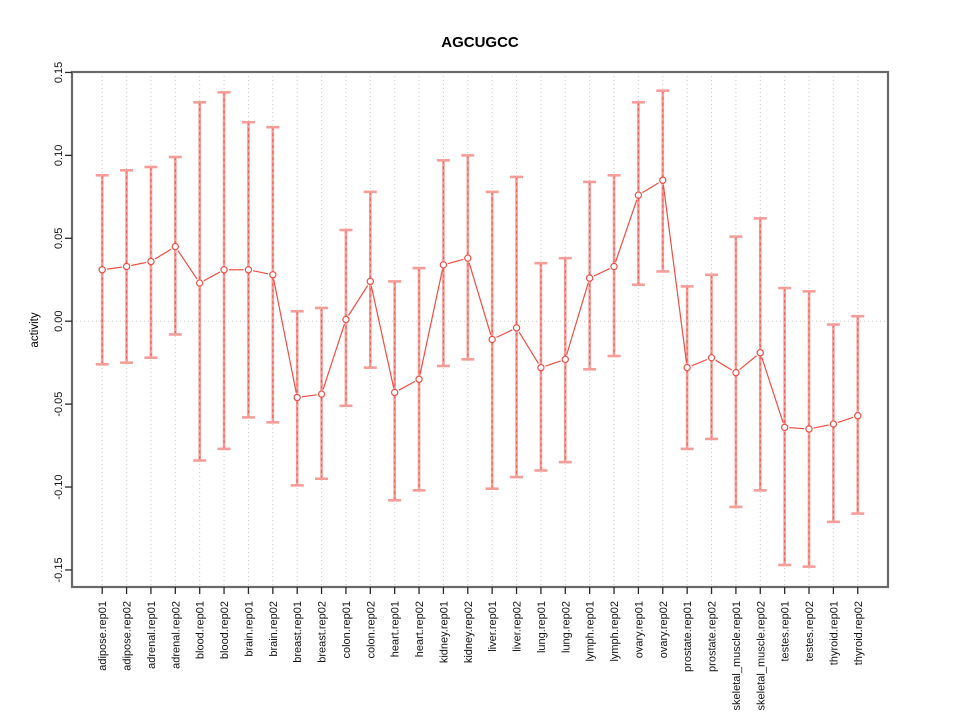 The image size is (960, 720). Describe the element at coordinates (420, 629) in the screenshot. I see `x-tick-label: heart.rep02` at that location.